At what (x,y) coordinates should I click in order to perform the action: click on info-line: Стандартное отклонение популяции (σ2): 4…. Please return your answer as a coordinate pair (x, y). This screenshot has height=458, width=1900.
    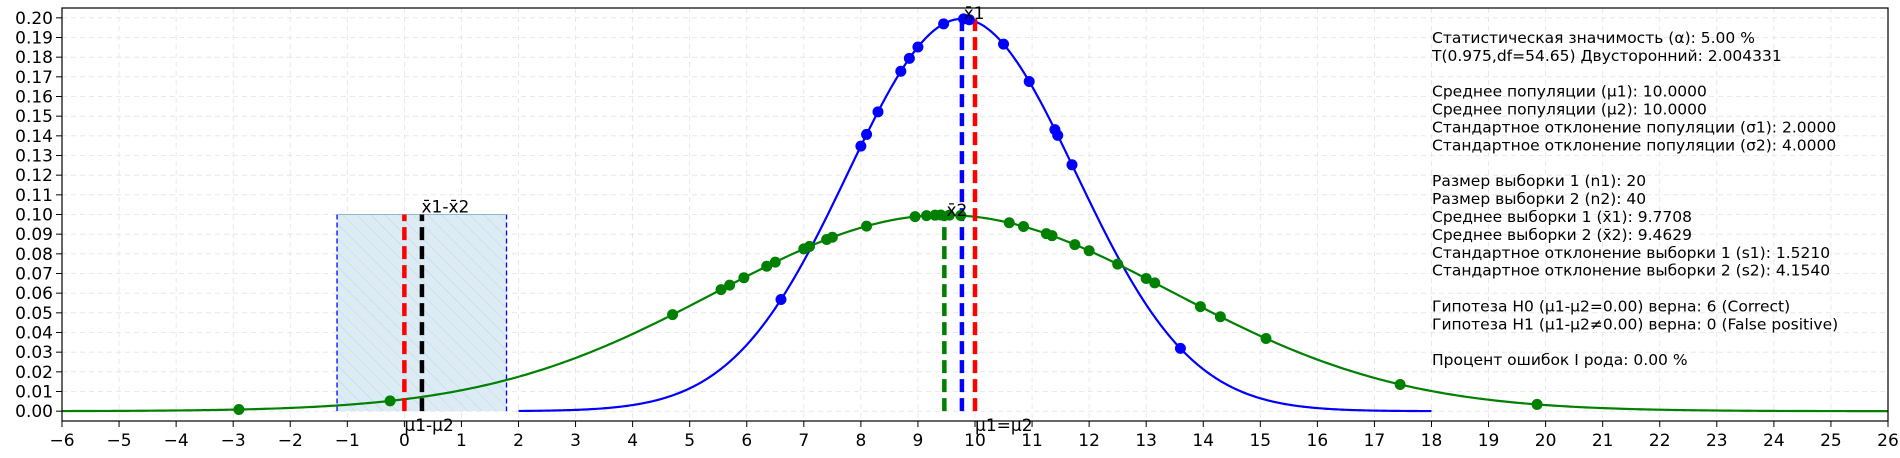
    Looking at the image, I should click on (1634, 145).